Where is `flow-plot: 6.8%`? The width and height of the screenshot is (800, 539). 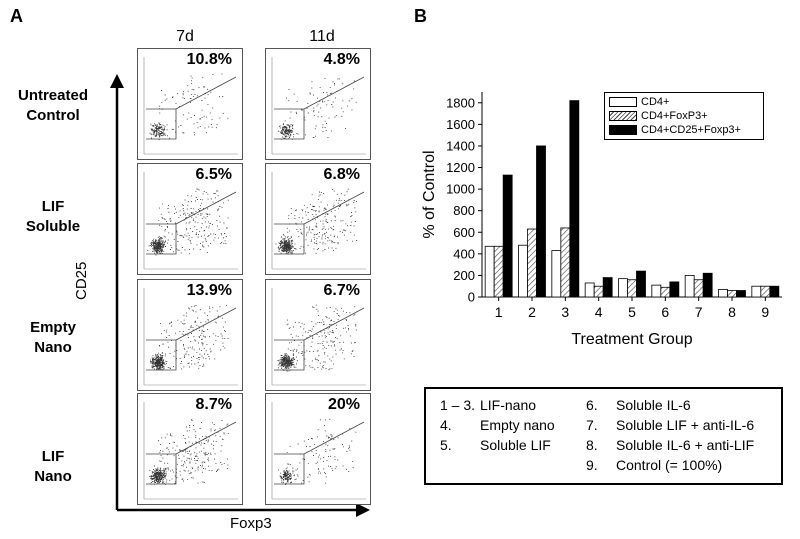
flow-plot: 6.8% is located at coordinates (318, 219).